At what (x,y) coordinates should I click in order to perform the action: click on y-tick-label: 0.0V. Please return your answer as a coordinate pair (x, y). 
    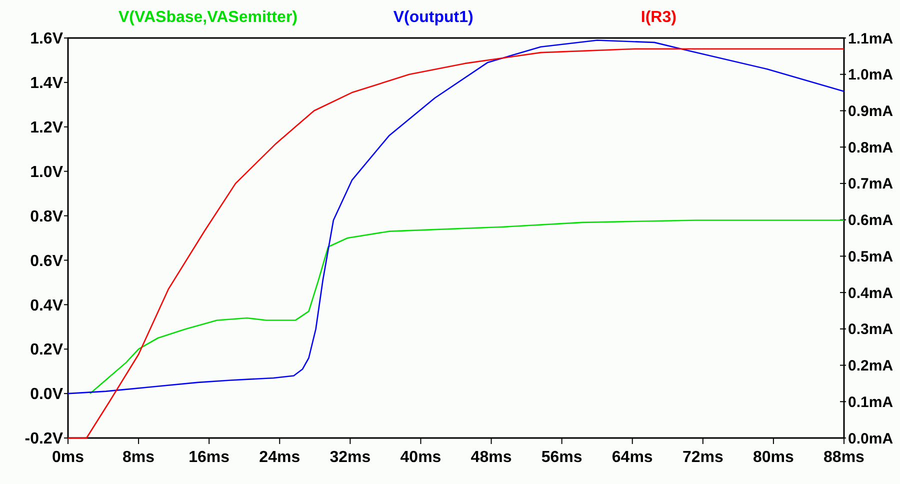
    Looking at the image, I should click on (47, 395).